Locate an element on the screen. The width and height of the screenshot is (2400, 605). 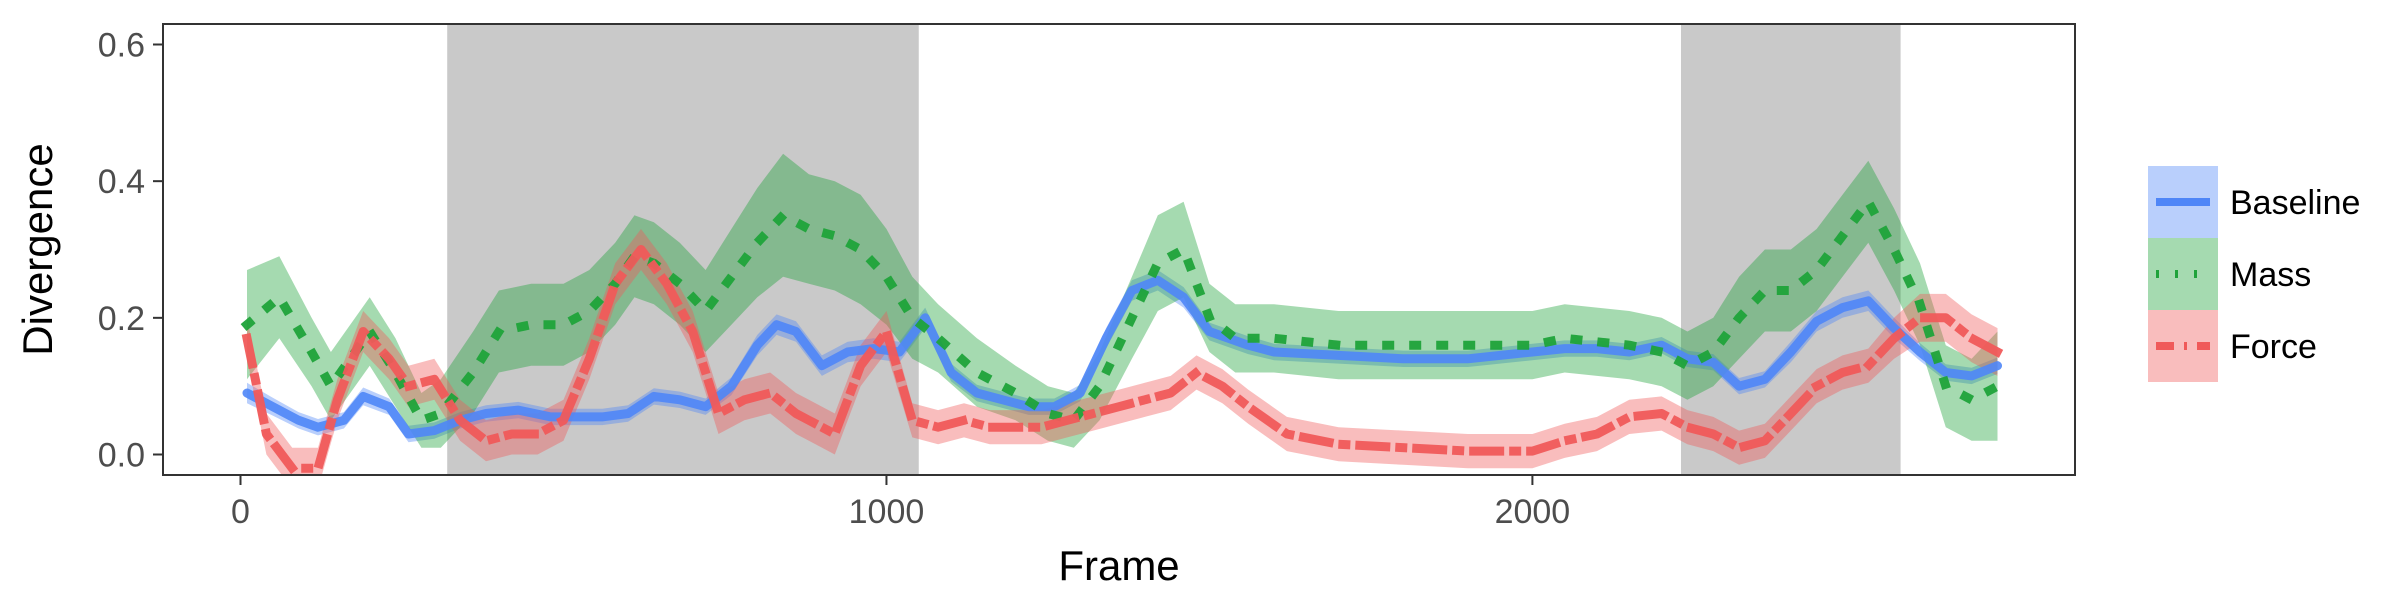
legend-label-force: Force is located at coordinates (2273, 347).